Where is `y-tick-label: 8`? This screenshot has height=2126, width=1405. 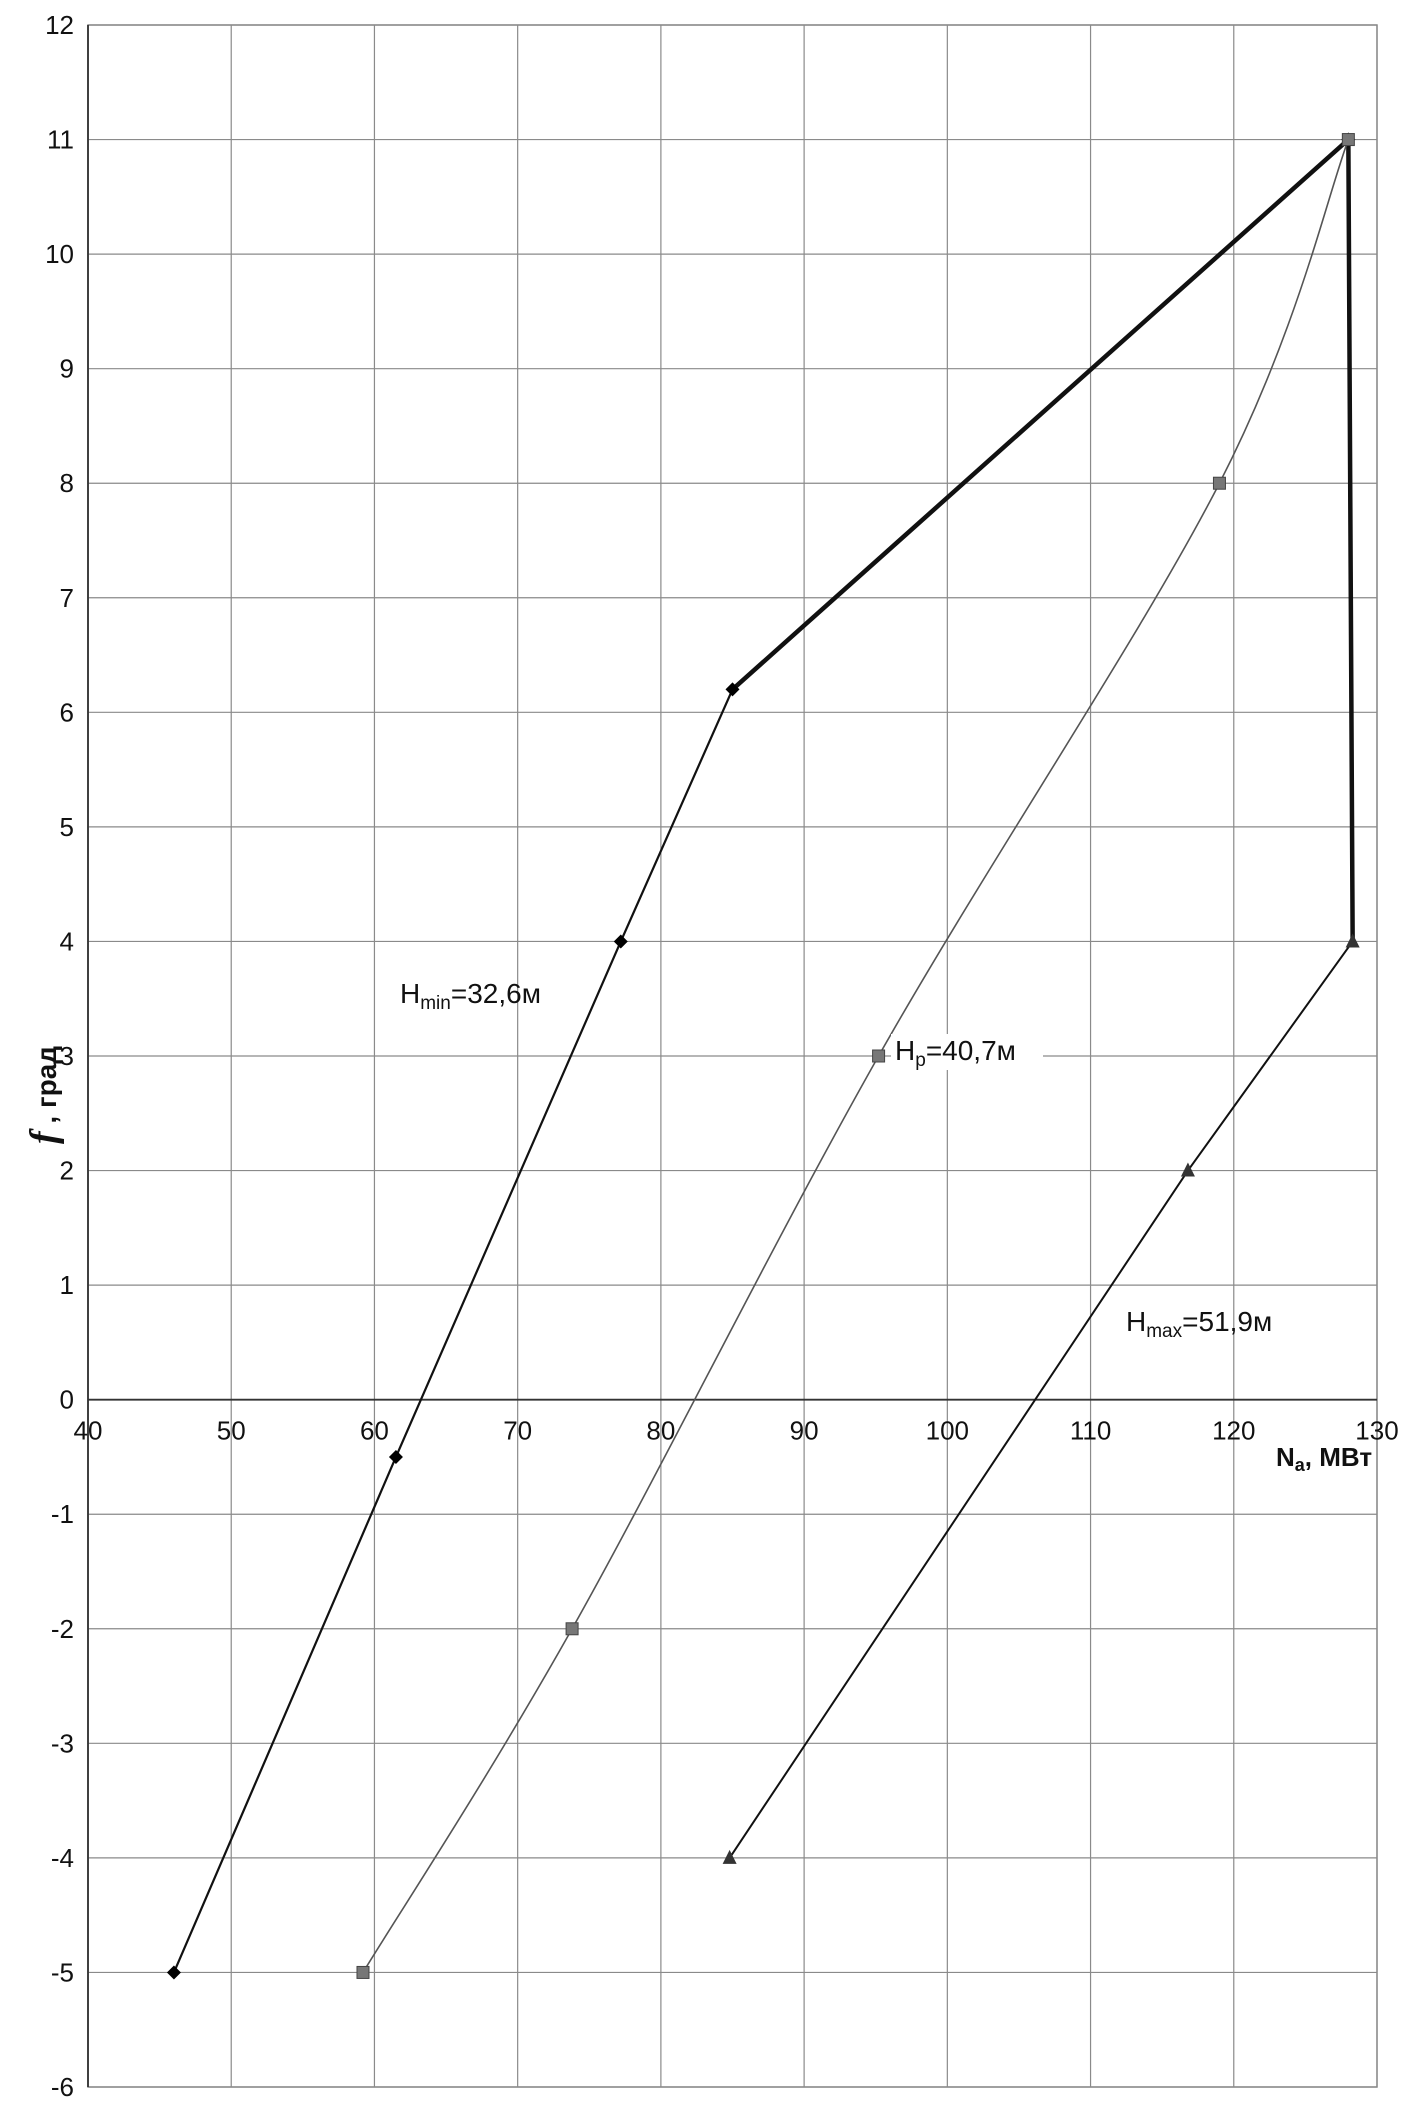 y-tick-label: 8 is located at coordinates (67, 483).